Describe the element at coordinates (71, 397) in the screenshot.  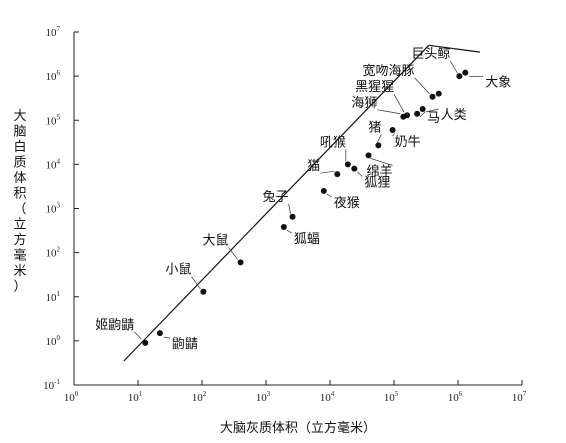
I see `x-tick-label: 10⁰` at that location.